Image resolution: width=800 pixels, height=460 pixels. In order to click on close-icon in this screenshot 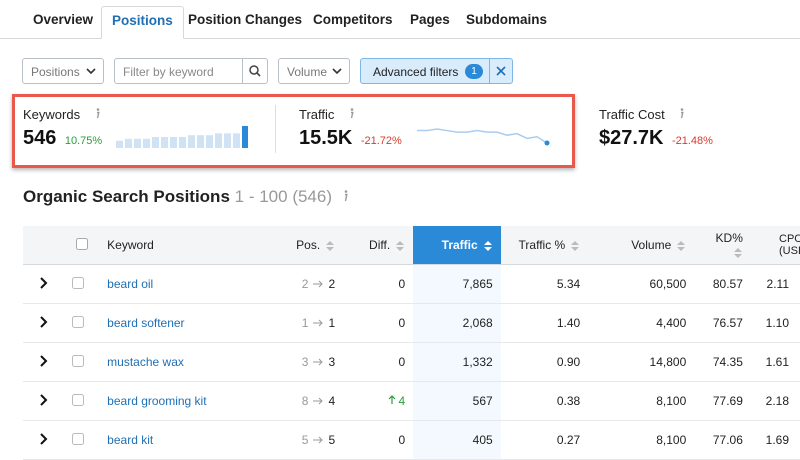, I will do `click(501, 71)`.